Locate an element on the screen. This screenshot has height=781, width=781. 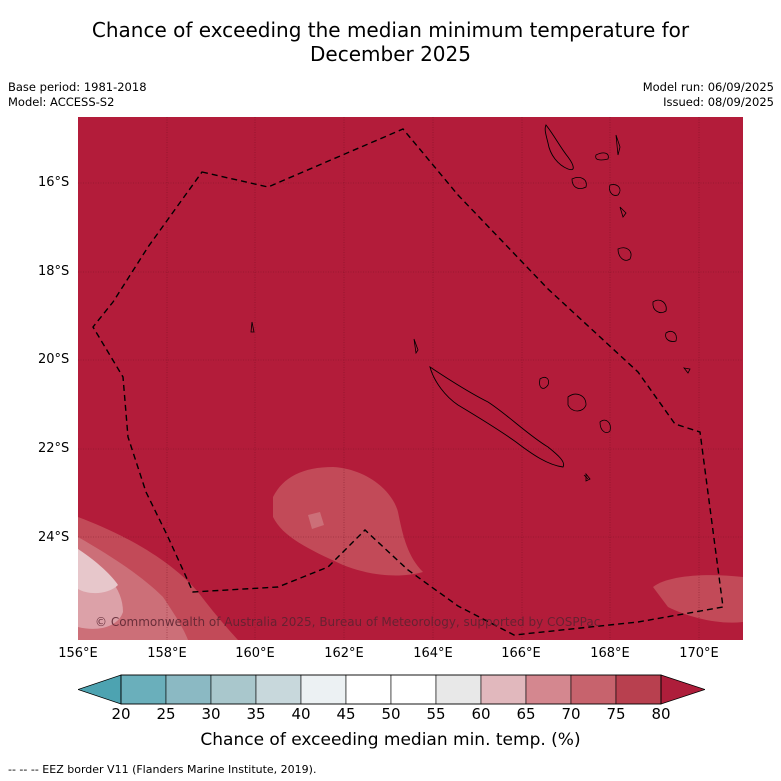
title-line-2: December 2025 is located at coordinates (390, 54).